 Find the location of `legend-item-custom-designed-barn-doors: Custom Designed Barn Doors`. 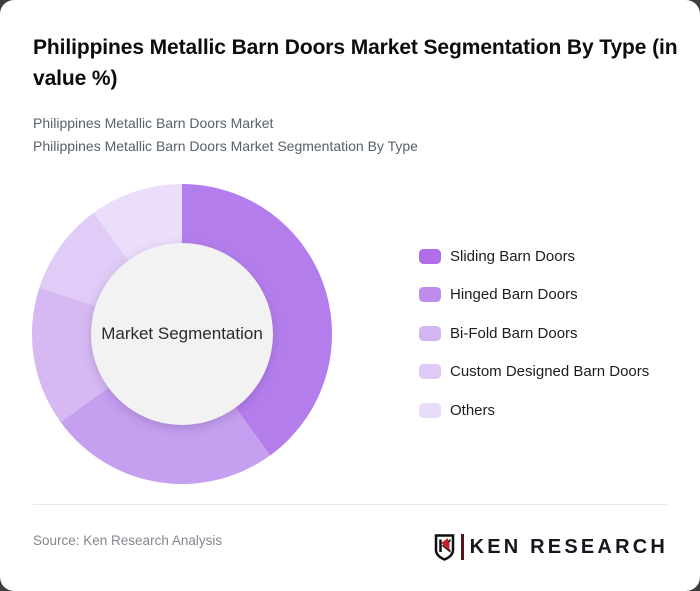

legend-item-custom-designed-barn-doors: Custom Designed Barn Doors is located at coordinates (534, 371).